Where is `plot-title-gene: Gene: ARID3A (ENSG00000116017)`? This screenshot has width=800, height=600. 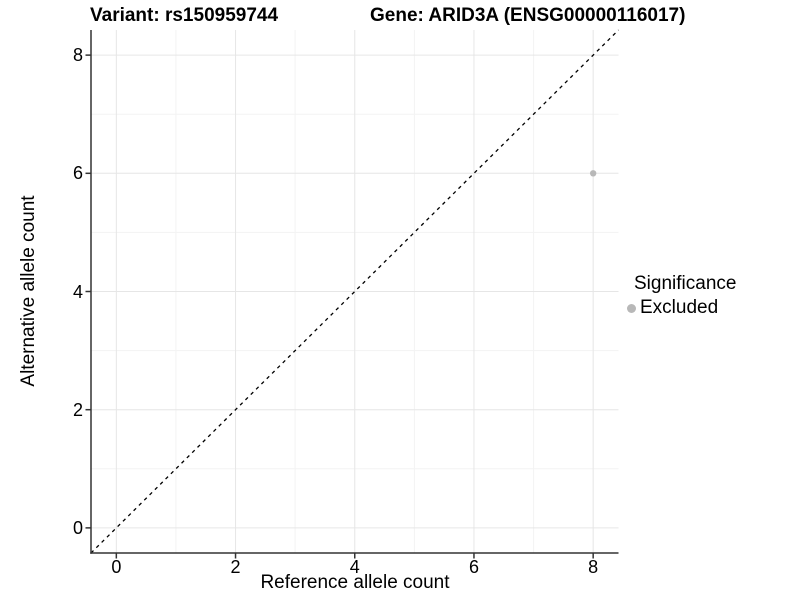
plot-title-gene: Gene: ARID3A (ENSG00000116017) is located at coordinates (528, 15).